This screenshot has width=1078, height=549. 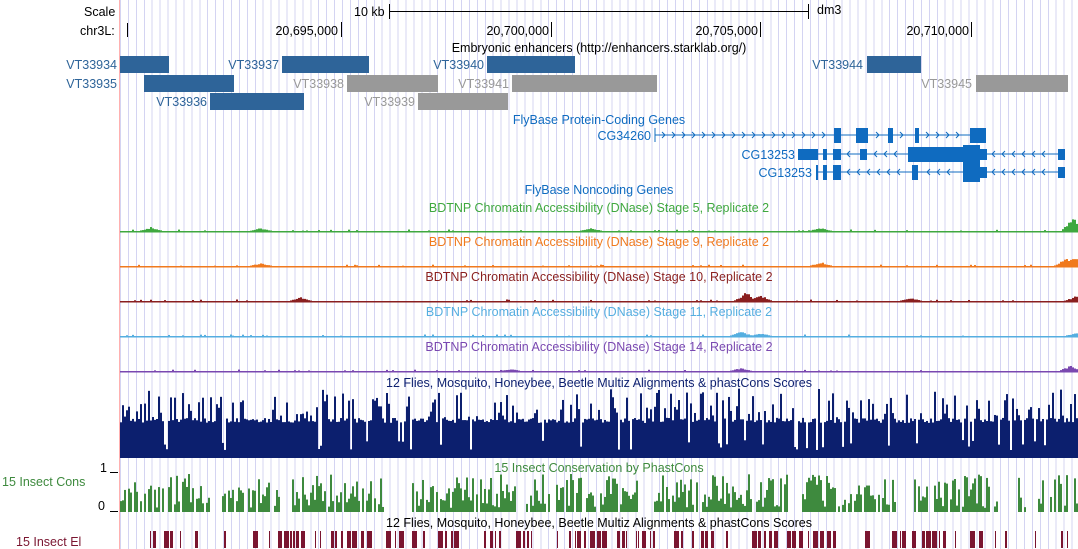 I want to click on enhancer-vt33936, so click(x=257, y=101).